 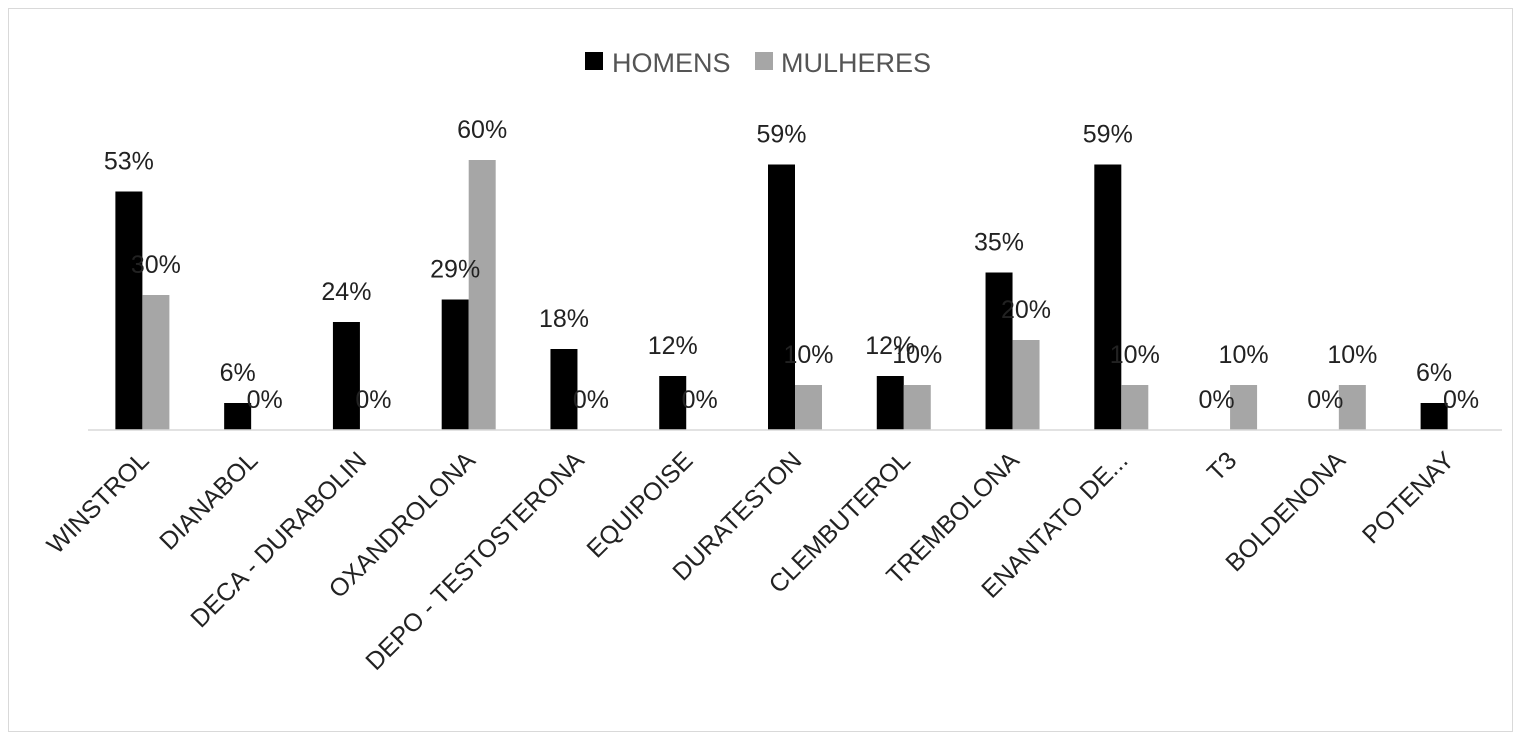 What do you see at coordinates (1222, 466) in the screenshot?
I see `x-tick-label-10: T3` at bounding box center [1222, 466].